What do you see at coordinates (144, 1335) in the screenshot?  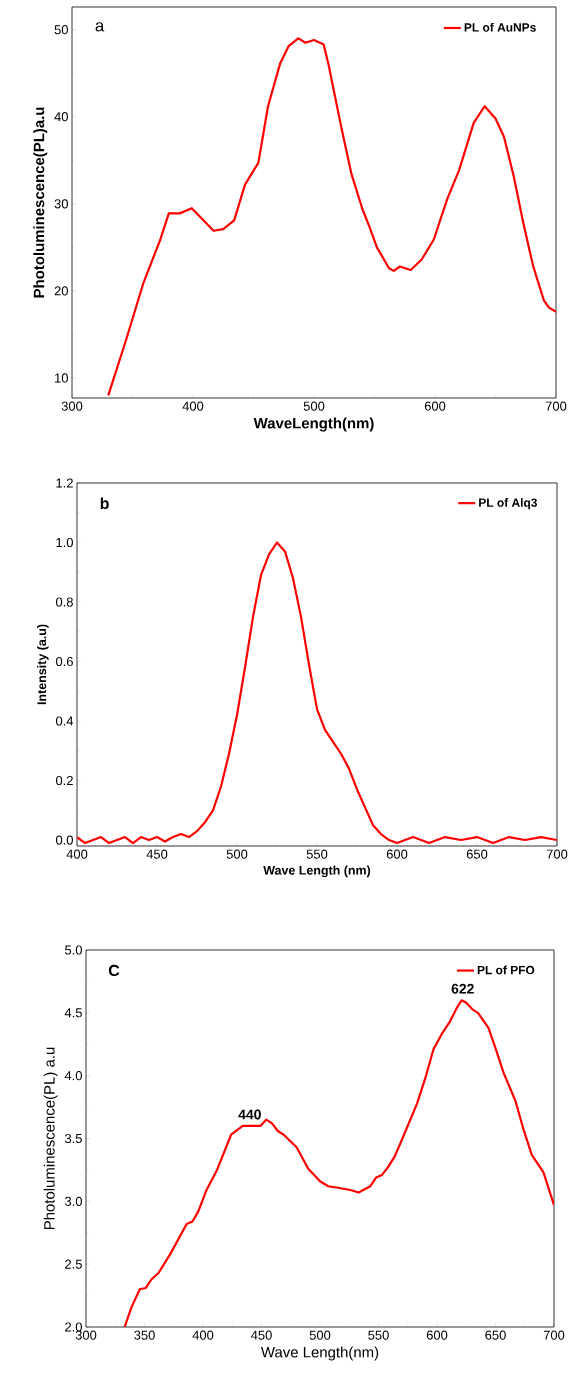 I see `x-tick-label: 350` at bounding box center [144, 1335].